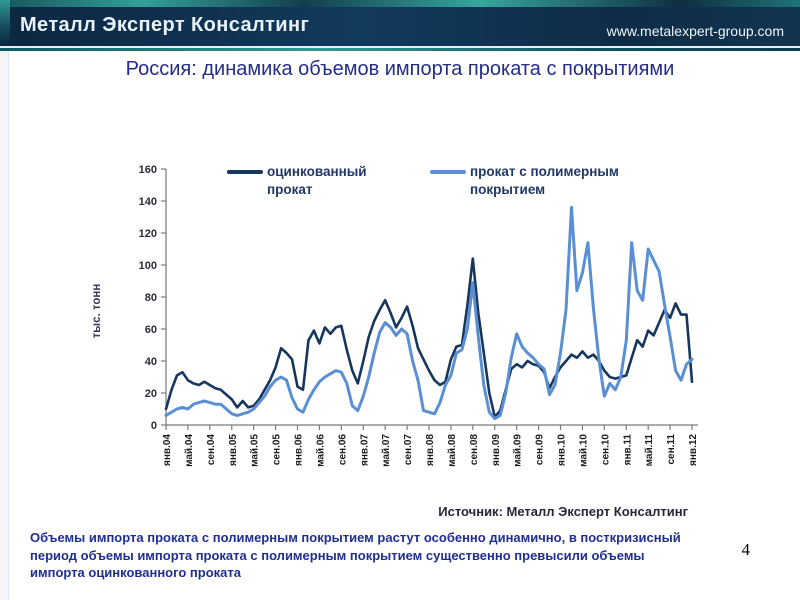 This screenshot has height=600, width=800. Describe the element at coordinates (540, 450) in the screenshot. I see `svg-text: сен.09` at that location.